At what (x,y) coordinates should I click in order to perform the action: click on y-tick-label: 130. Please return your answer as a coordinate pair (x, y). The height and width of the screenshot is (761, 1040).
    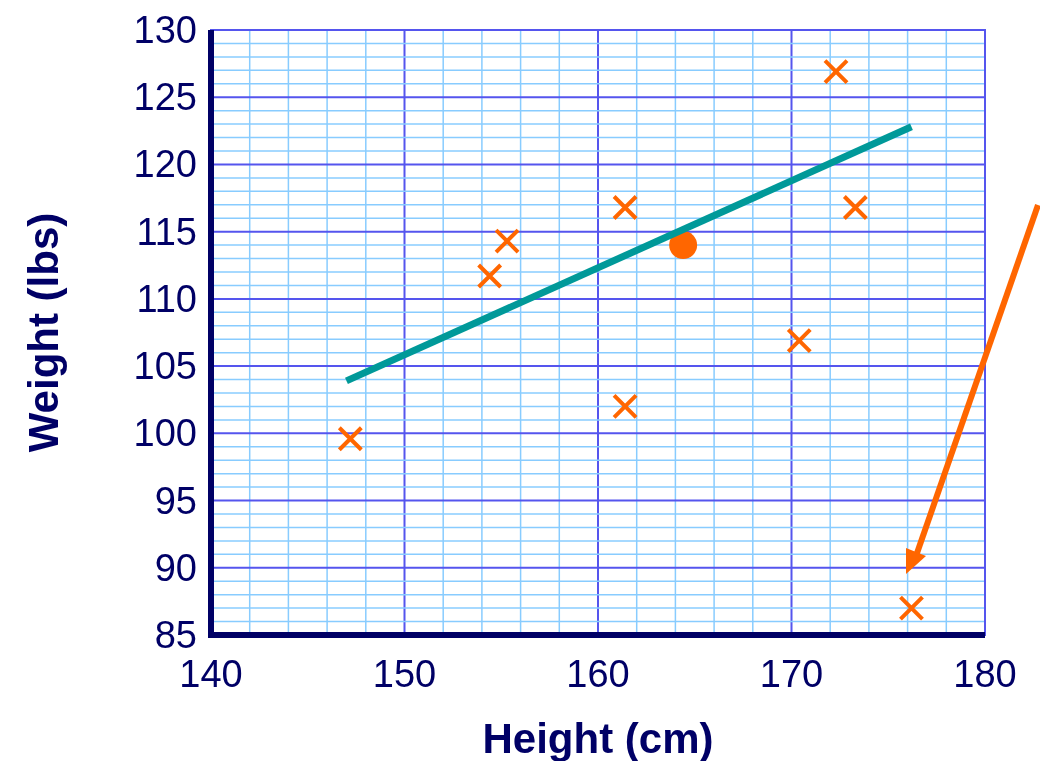
    Looking at the image, I should click on (165, 30).